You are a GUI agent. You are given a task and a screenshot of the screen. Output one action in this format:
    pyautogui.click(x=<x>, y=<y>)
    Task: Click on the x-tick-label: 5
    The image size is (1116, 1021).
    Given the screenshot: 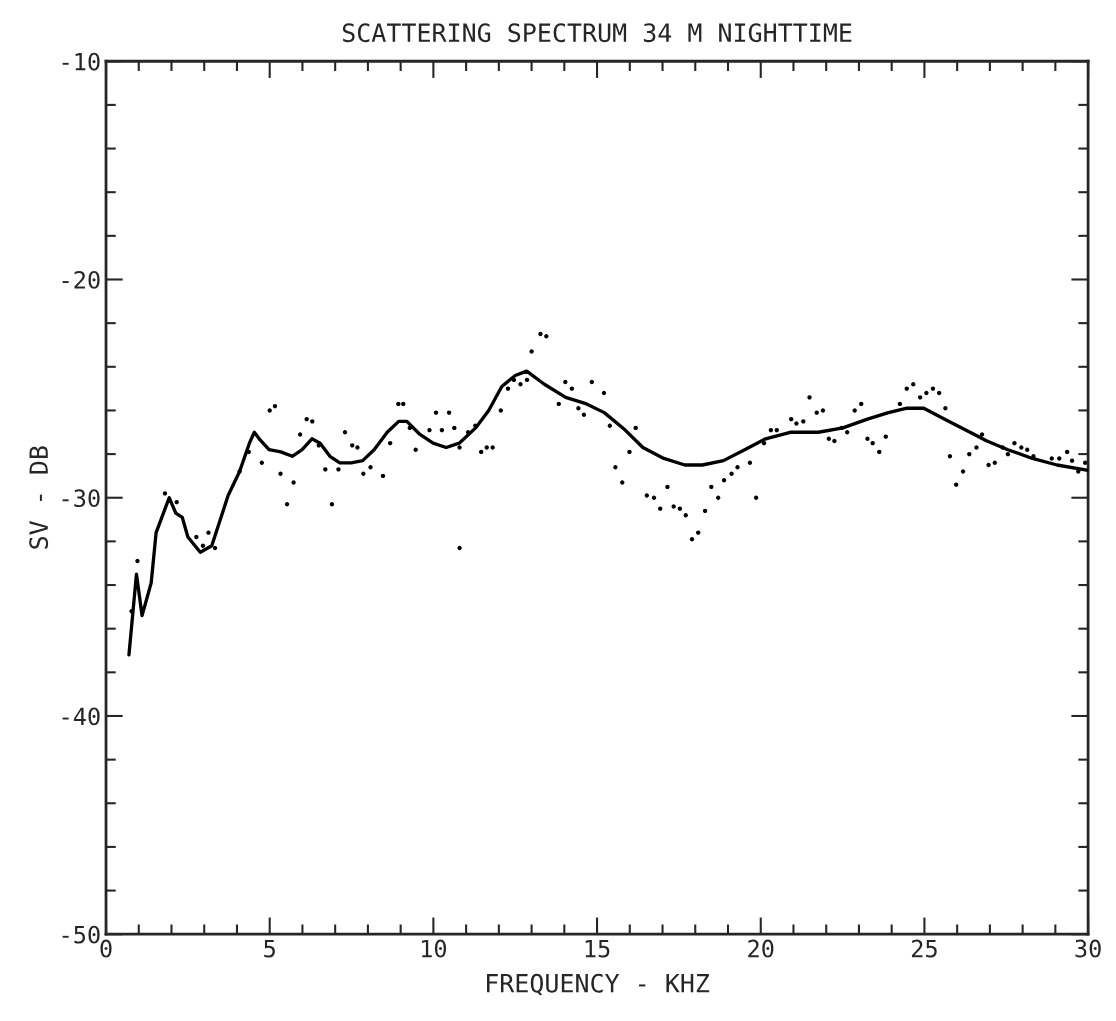 What is the action you would take?
    pyautogui.click(x=269, y=948)
    